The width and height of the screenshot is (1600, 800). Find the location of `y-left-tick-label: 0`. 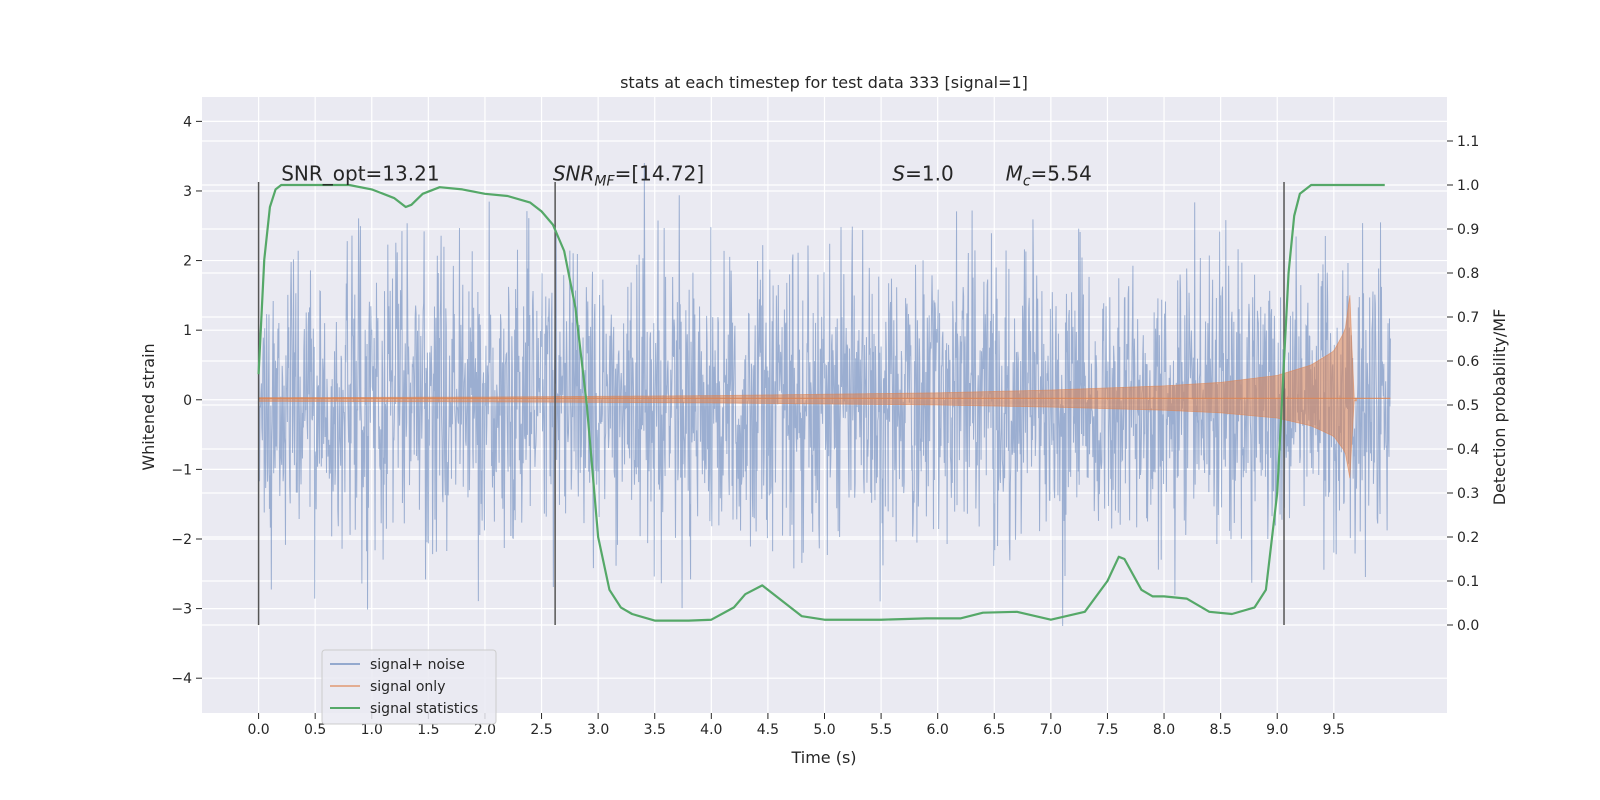

y-left-tick-label: 0 is located at coordinates (187, 401).